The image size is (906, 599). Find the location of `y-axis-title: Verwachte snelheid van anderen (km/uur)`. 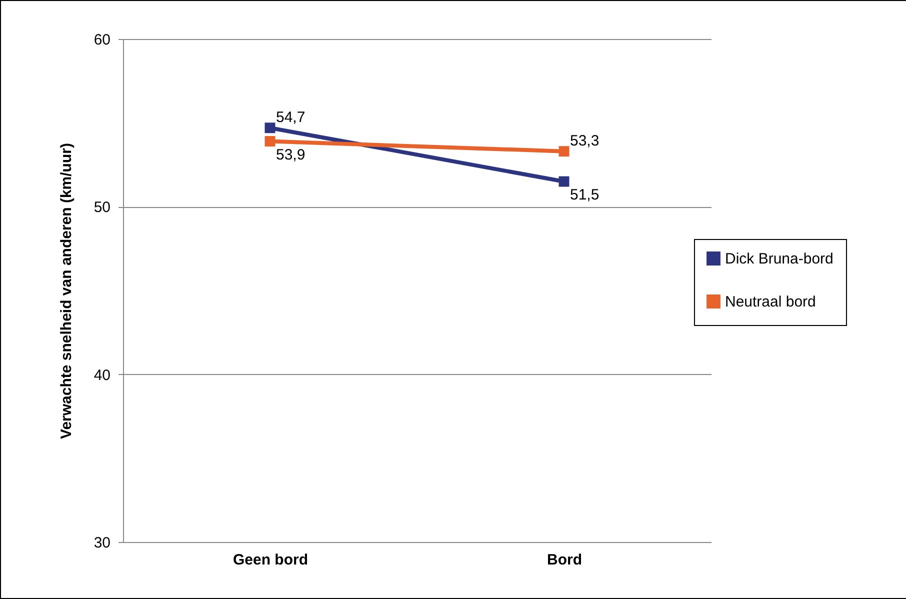

y-axis-title: Verwachte snelheid van anderen (km/uur) is located at coordinates (66, 291).